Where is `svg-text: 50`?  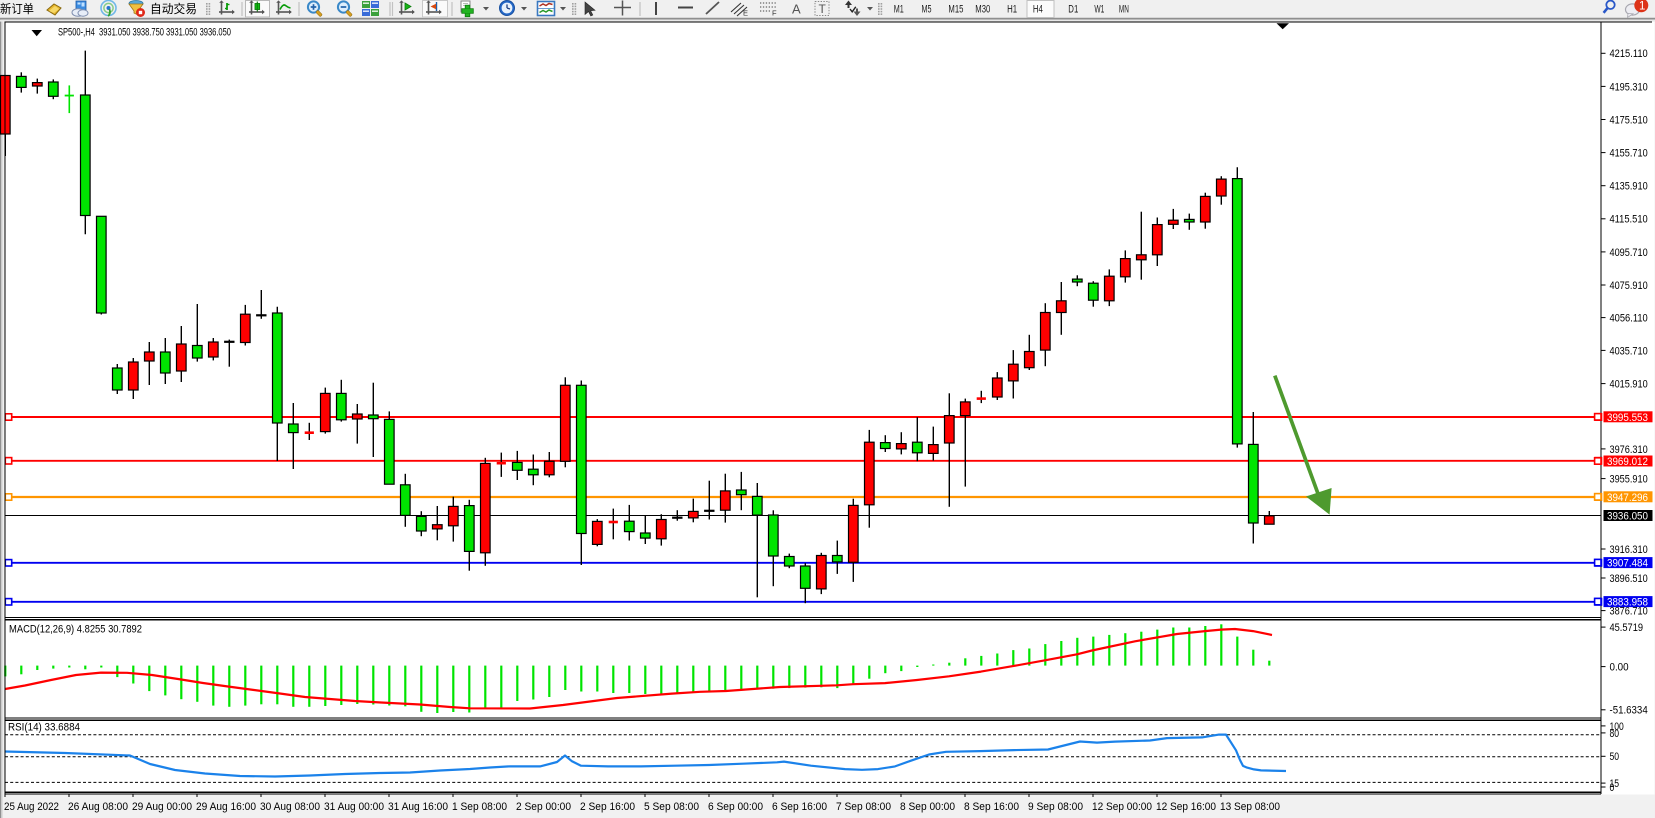 svg-text: 50 is located at coordinates (1615, 757).